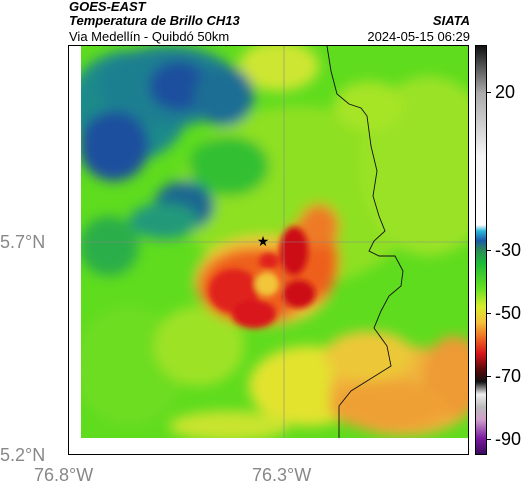 The image size is (526, 491). Describe the element at coordinates (505, 92) in the screenshot. I see `colorbar-label: 20` at that location.